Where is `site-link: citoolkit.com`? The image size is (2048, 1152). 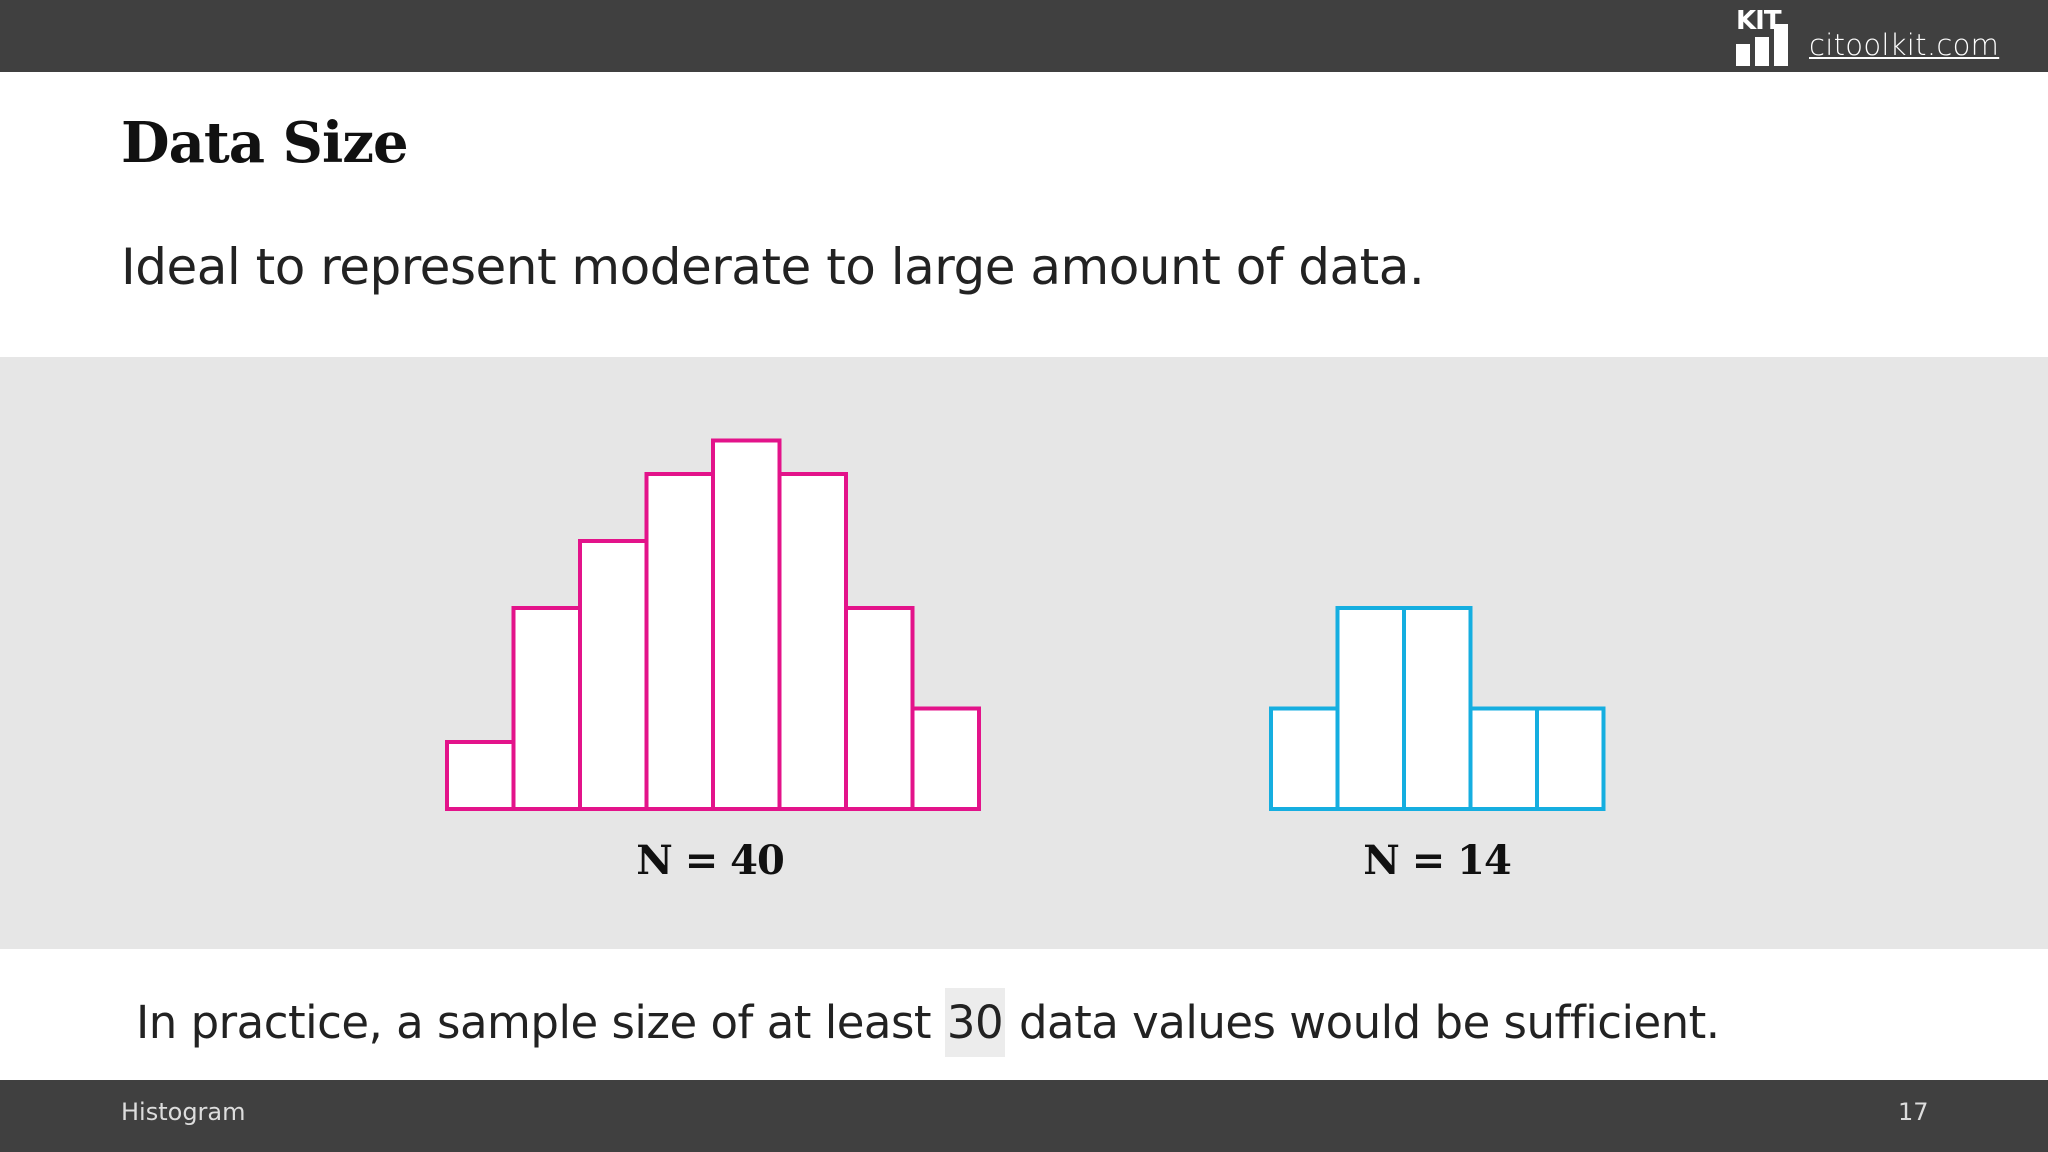
site-link: citoolkit.com is located at coordinates (1904, 45).